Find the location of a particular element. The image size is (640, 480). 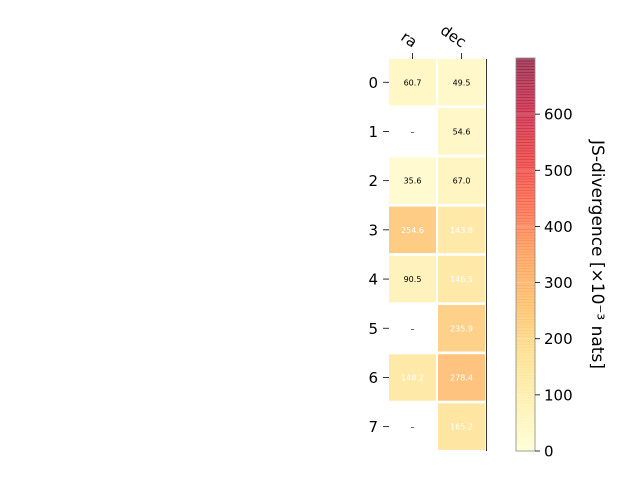

heatmap-cell-r6-ra is located at coordinates (412, 377).